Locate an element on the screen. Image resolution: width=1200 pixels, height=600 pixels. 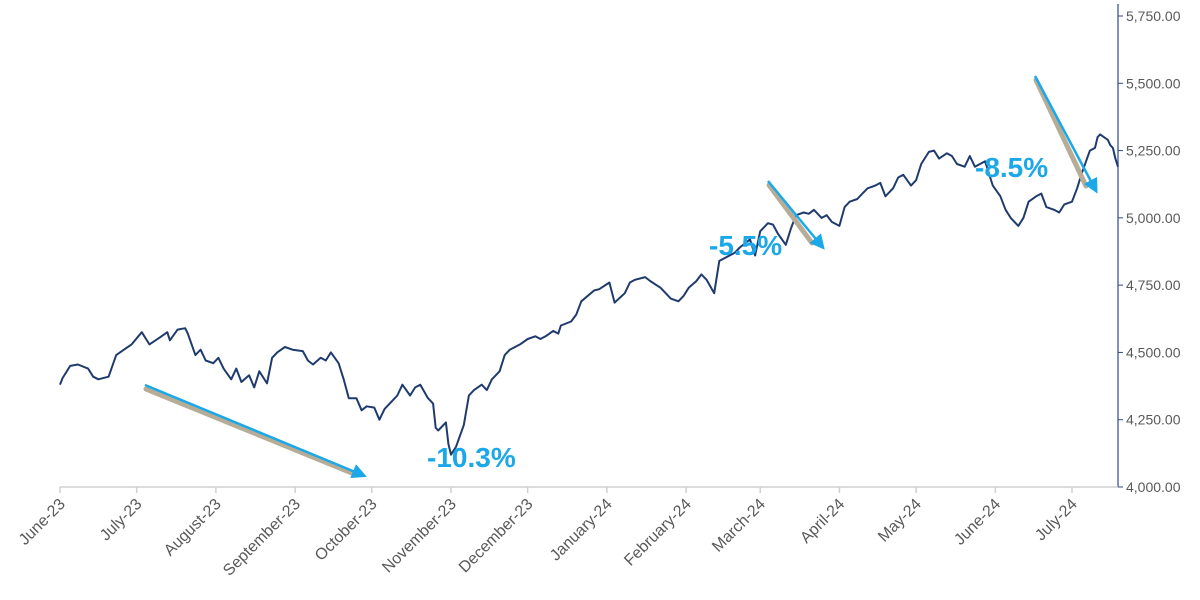
x-tick-label: May-24 is located at coordinates (900, 521).